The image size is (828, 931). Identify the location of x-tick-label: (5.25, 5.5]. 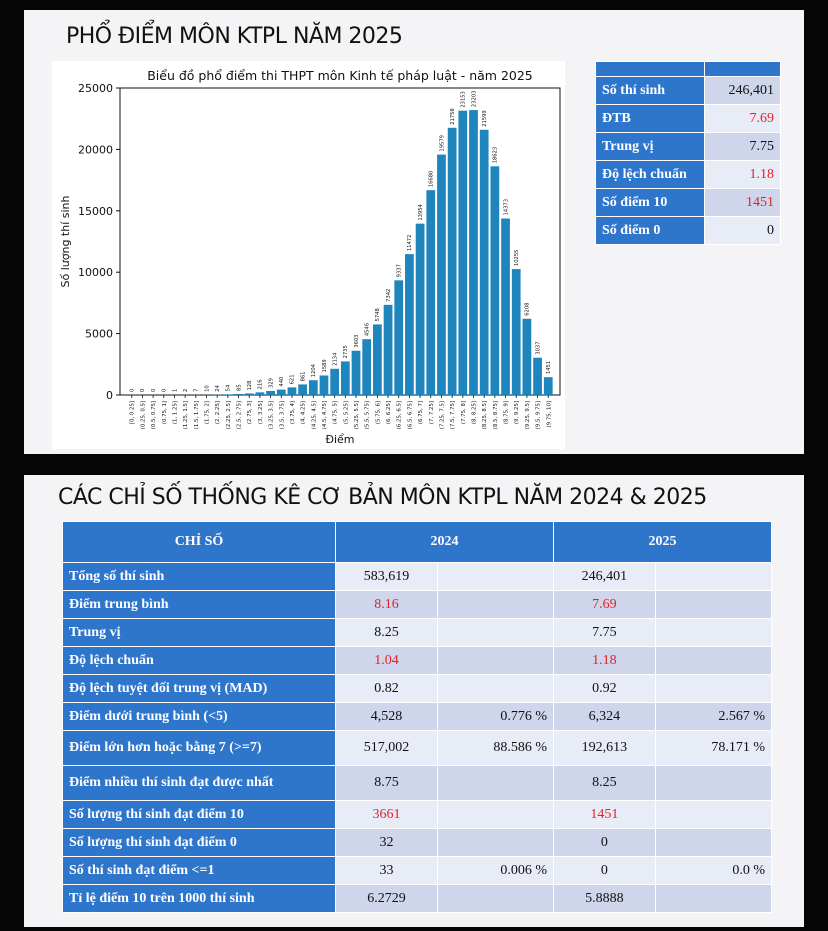
(357, 415).